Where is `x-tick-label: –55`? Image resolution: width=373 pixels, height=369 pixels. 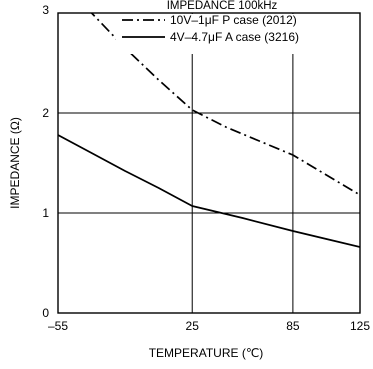
x-tick-label: –55 is located at coordinates (58, 326).